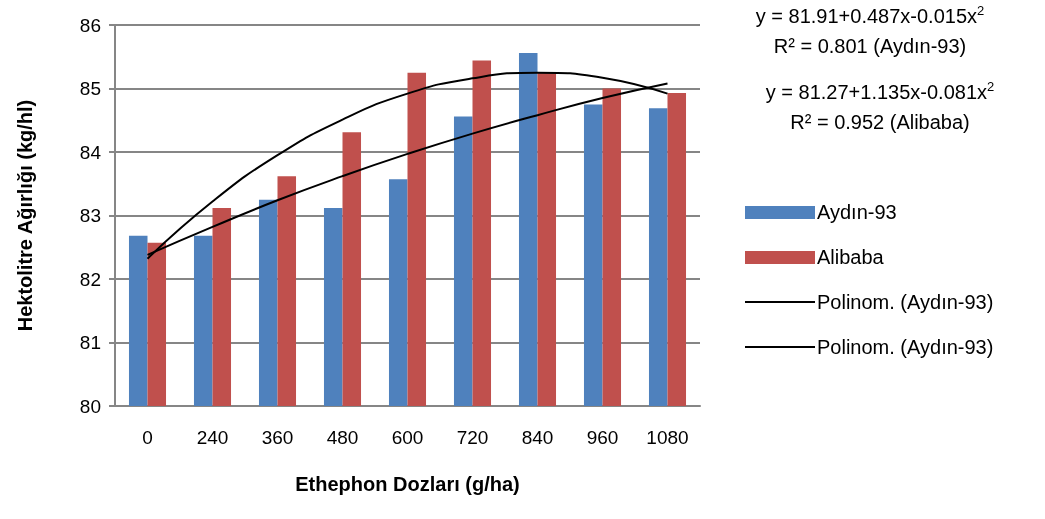  Describe the element at coordinates (407, 437) in the screenshot. I see `x-tick-label: 600` at that location.